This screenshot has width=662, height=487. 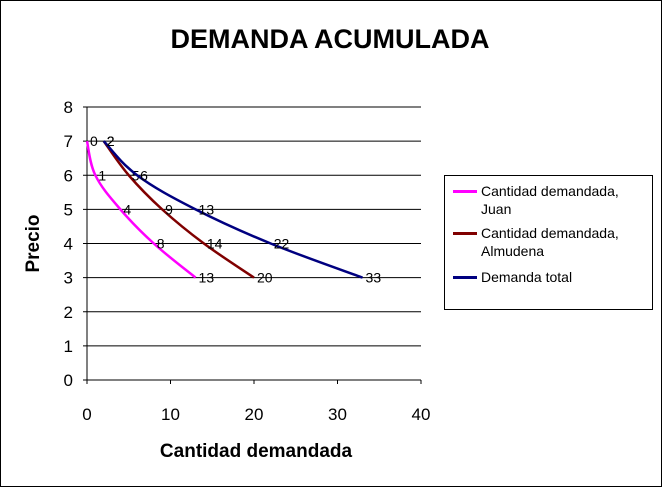 I want to click on y-tick-label-3: 3, so click(x=68, y=278).